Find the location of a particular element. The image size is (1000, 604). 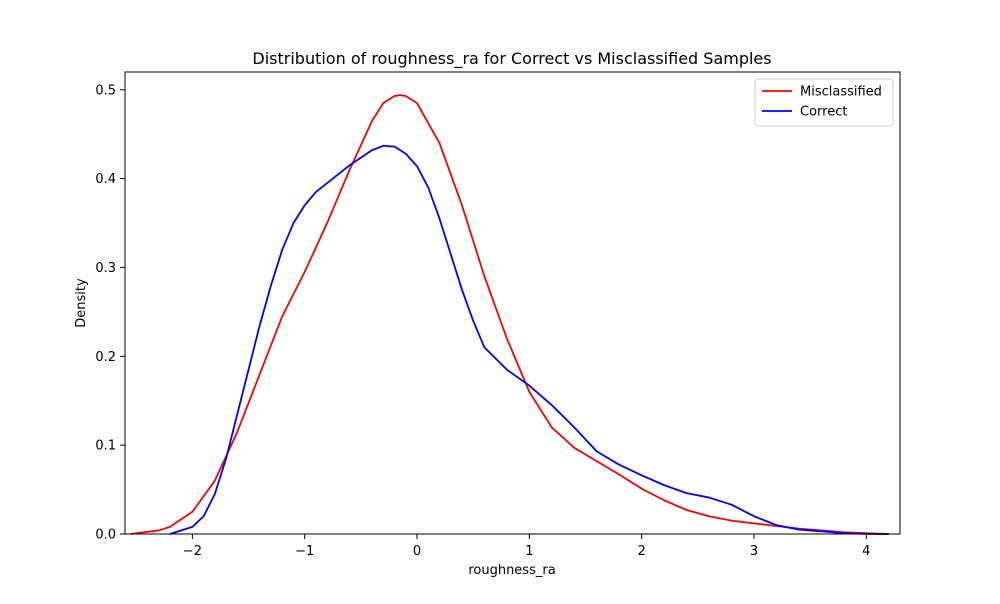

x-axis-label: roughness_ra is located at coordinates (511, 570).